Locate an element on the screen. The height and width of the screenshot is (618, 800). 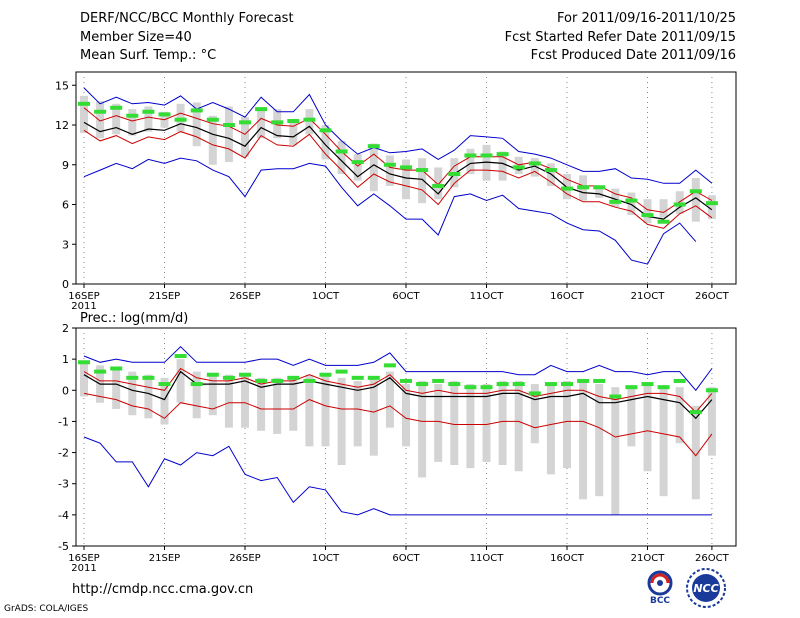
forecast-title: DERF/NCC/BCC Monthly Forecast is located at coordinates (187, 18).